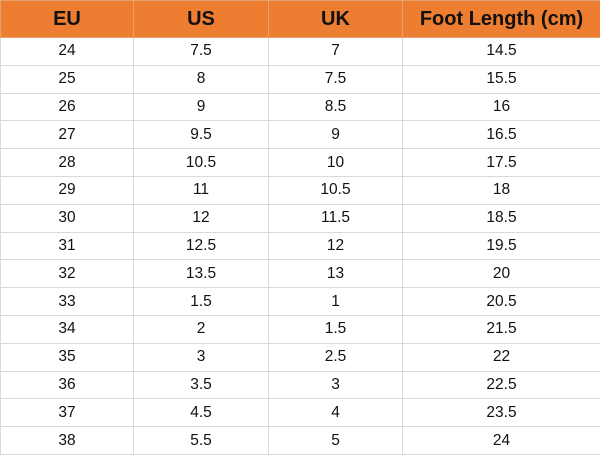 The width and height of the screenshot is (600, 455). Describe the element at coordinates (67, 107) in the screenshot. I see `table-cell: 26` at that location.